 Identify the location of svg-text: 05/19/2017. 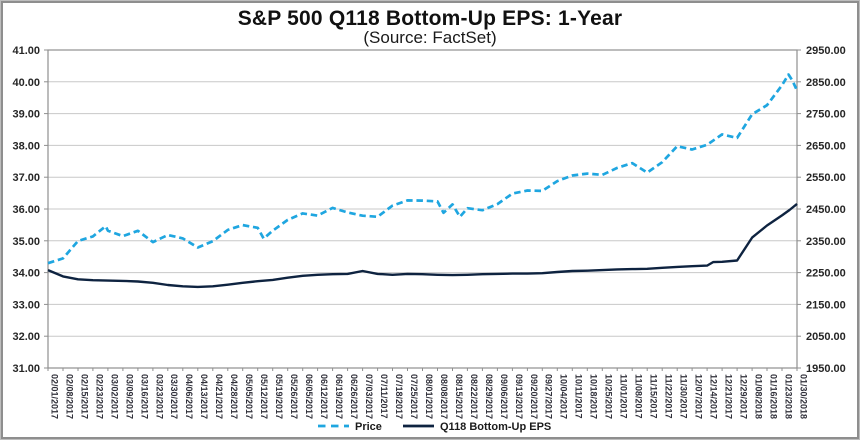
(279, 396).